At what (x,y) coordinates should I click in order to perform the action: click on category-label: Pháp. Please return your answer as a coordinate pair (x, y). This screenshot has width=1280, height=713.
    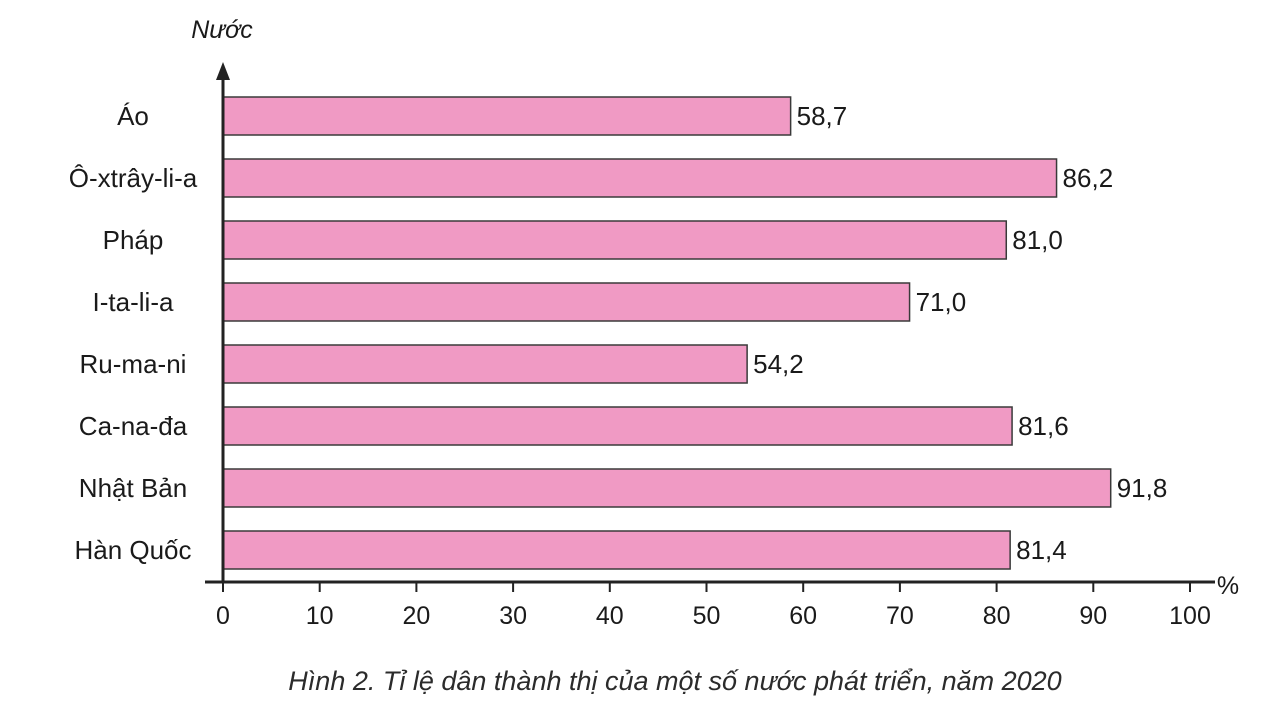
    Looking at the image, I should click on (133, 240).